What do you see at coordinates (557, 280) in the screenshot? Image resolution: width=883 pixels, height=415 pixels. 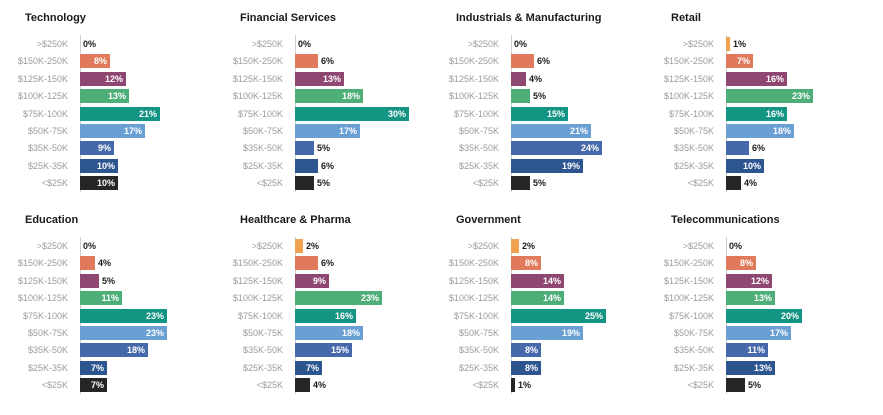 I see `bar-row: $125K-150K 14%` at bounding box center [557, 280].